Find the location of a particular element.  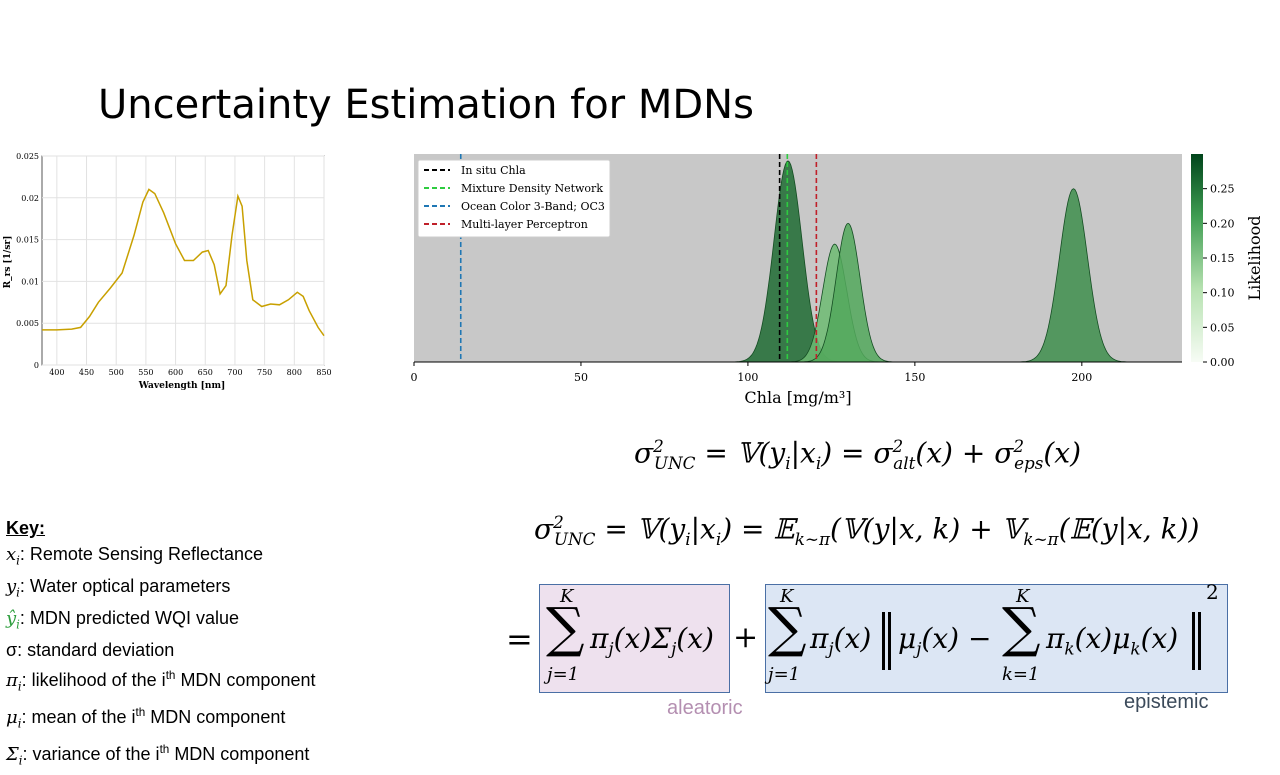

key-item: yi: Water optical parameters is located at coordinates (118, 587).